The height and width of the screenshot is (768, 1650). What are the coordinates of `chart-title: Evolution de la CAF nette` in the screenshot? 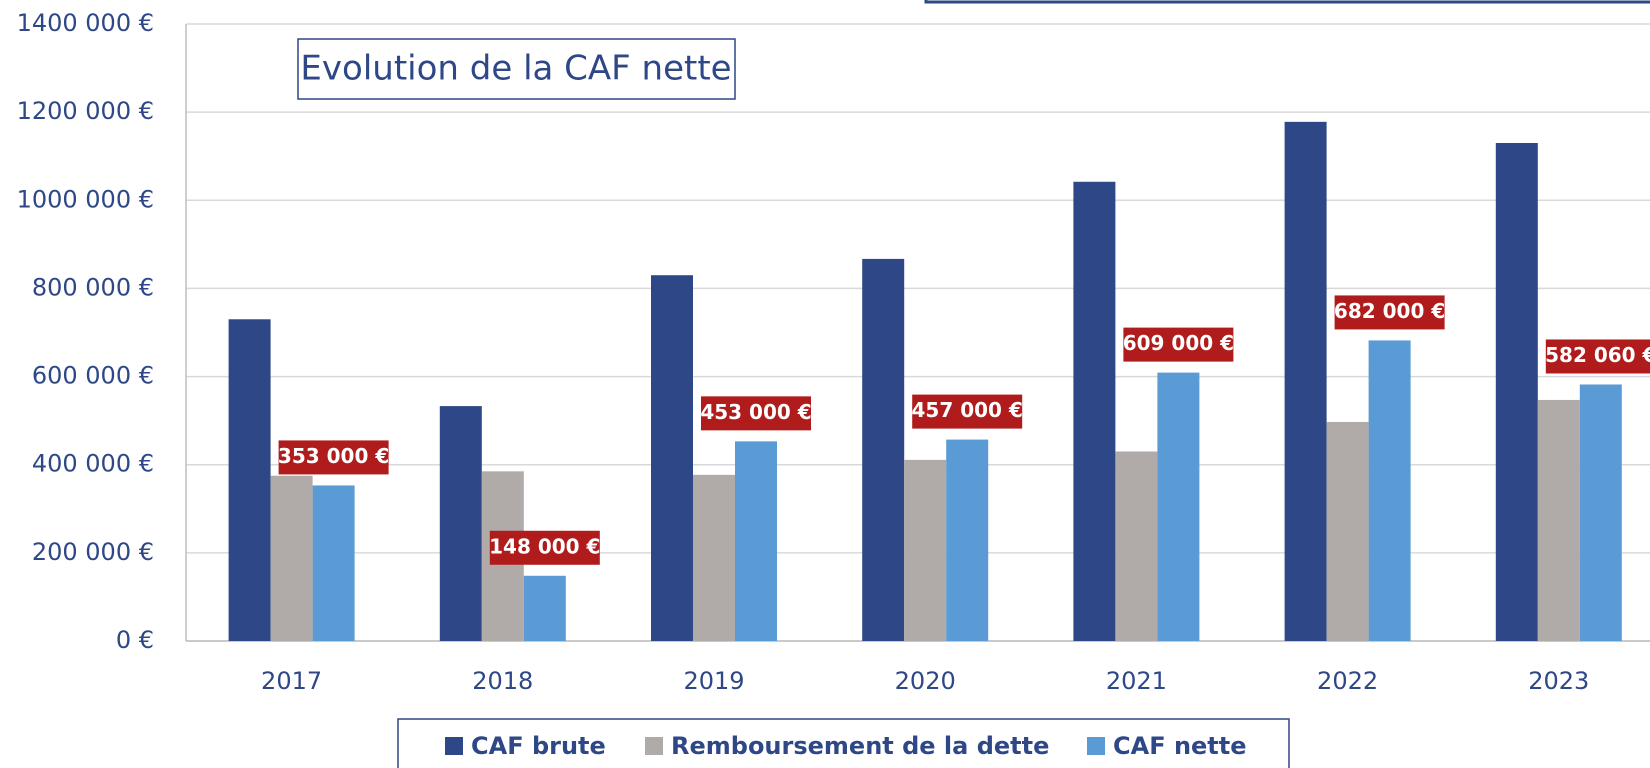 It's located at (515, 69).